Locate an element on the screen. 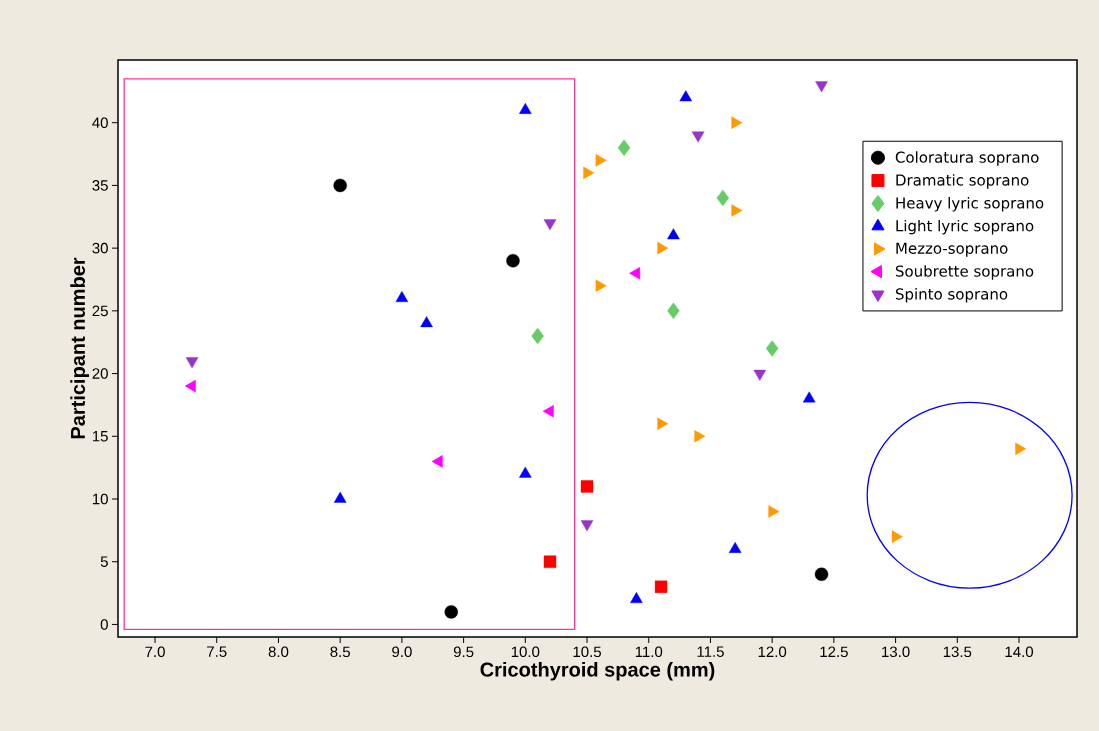 The width and height of the screenshot is (1099, 731). y-tick-label: 40 is located at coordinates (100, 122).